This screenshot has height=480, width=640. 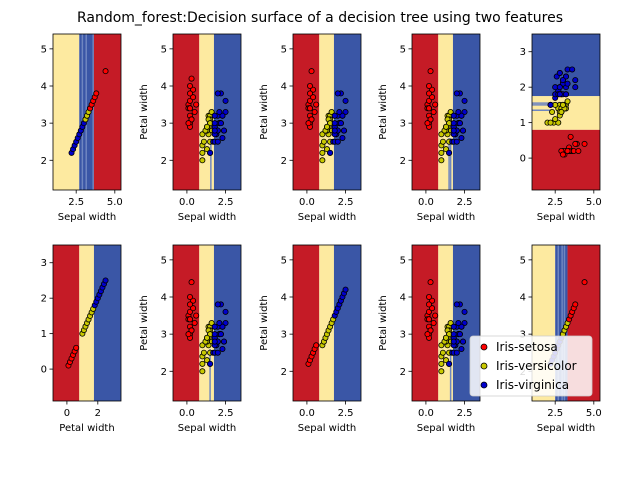 I want to click on x-axis-label: Petal width, so click(x=86, y=428).